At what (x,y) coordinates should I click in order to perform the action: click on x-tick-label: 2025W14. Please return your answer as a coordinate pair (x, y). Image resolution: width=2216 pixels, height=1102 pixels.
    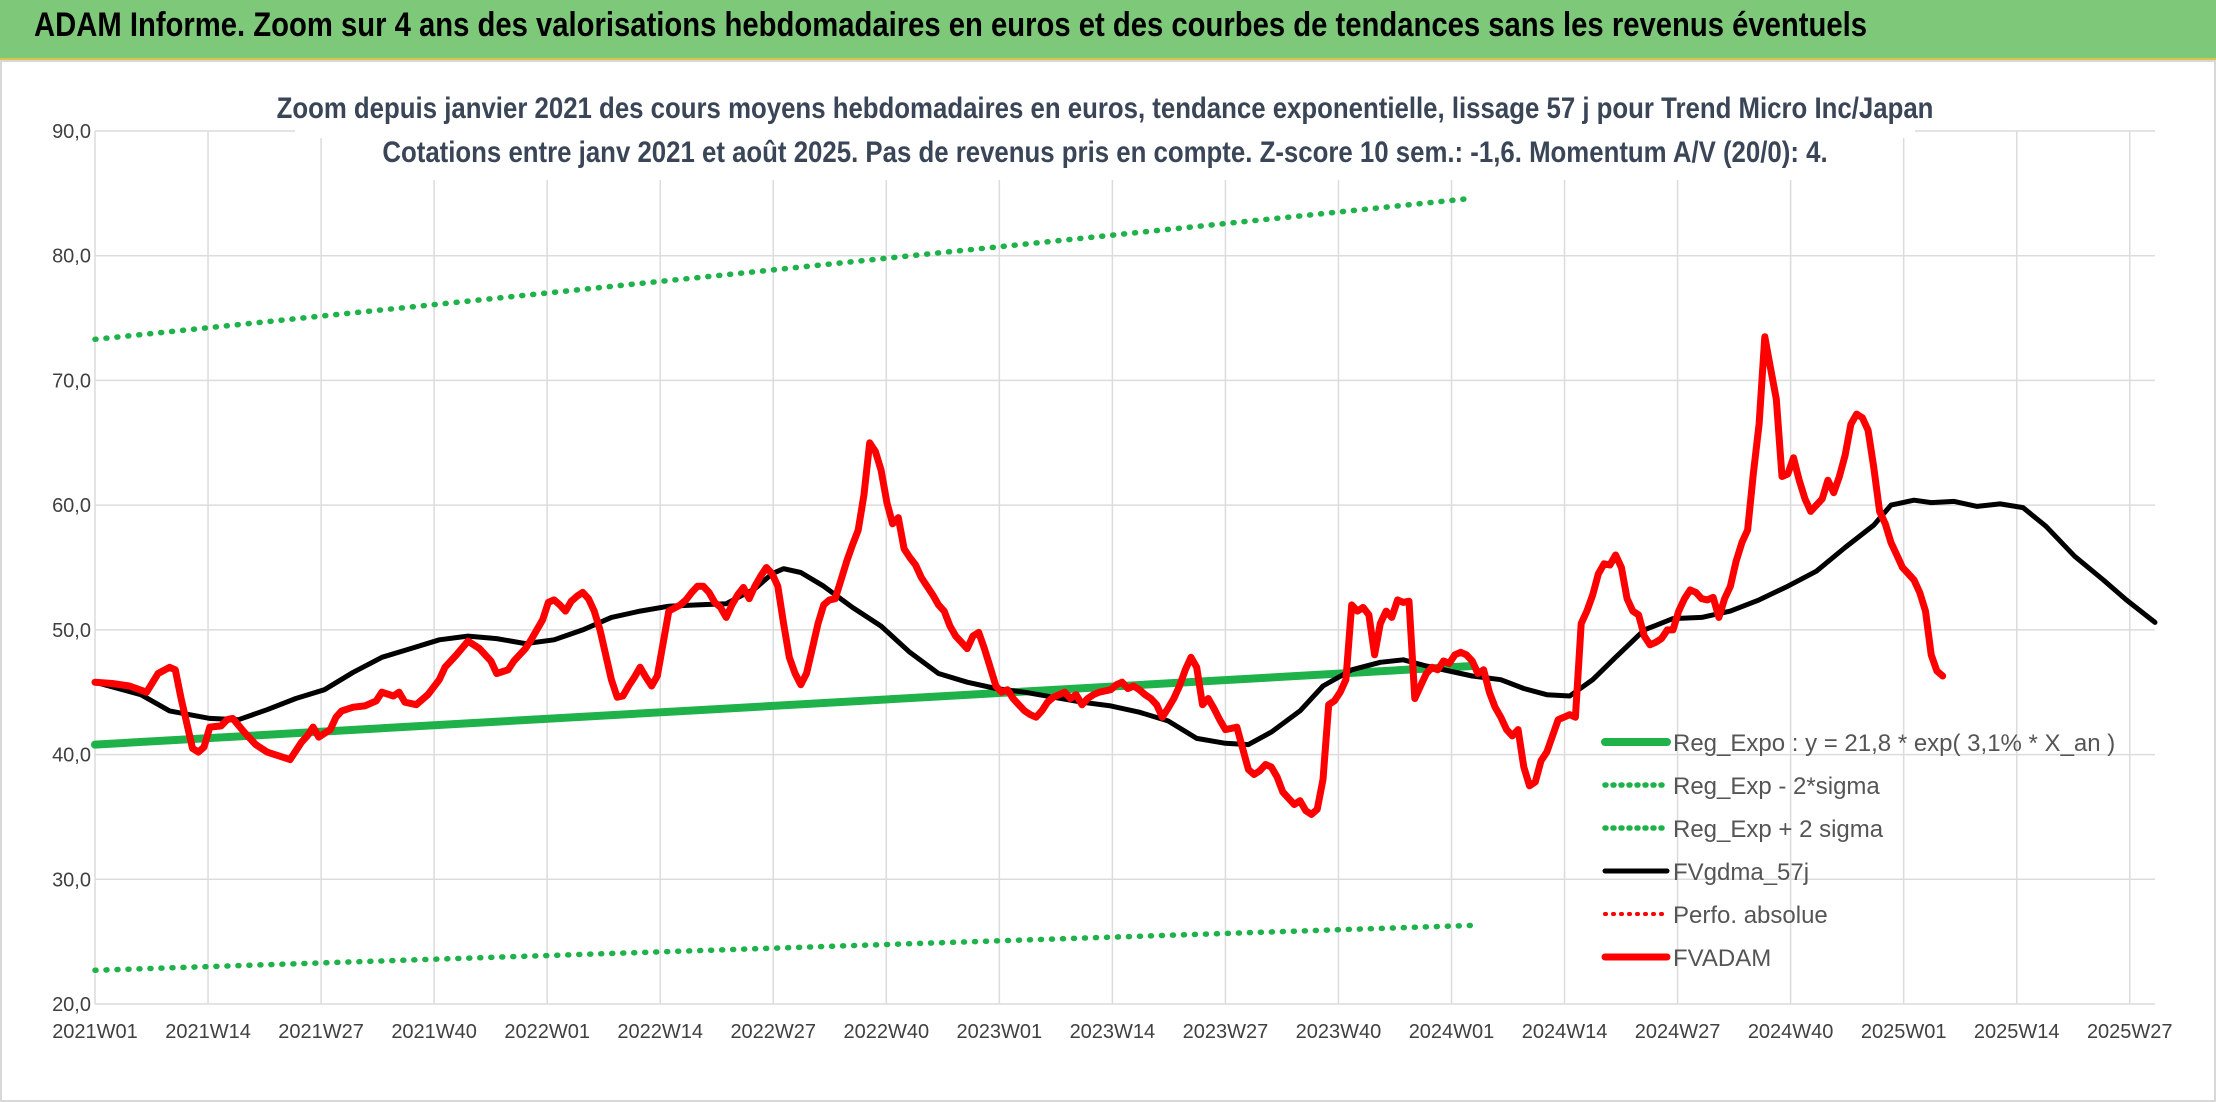
    Looking at the image, I should click on (2017, 1032).